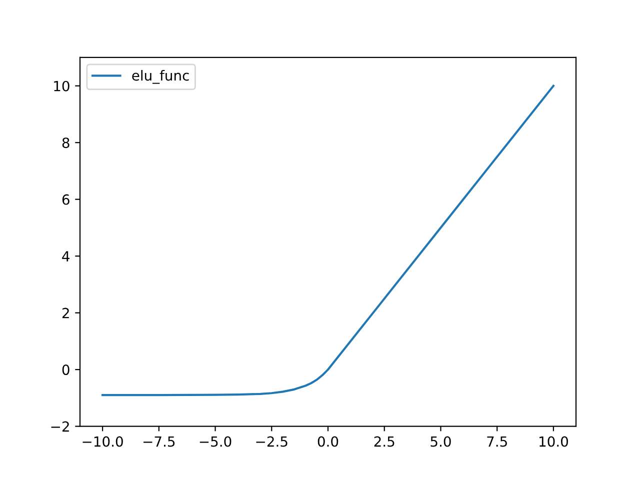  What do you see at coordinates (66, 143) in the screenshot?
I see `y-tick-label: 8` at bounding box center [66, 143].